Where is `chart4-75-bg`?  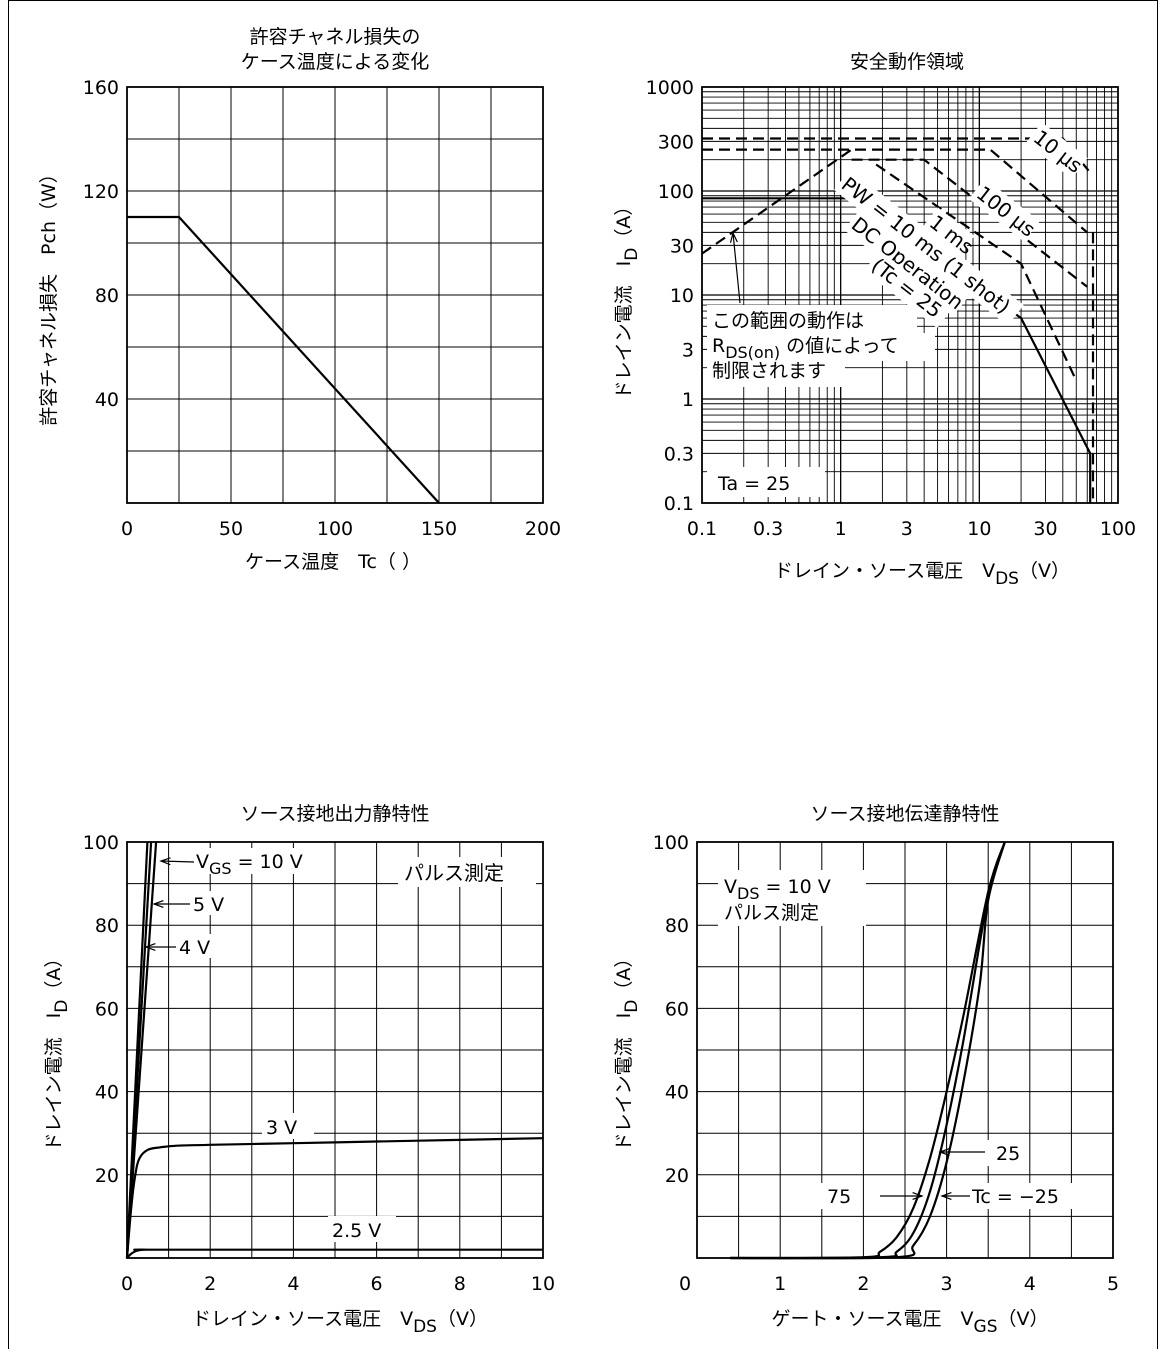
chart4-75-bg is located at coordinates (840, 1196).